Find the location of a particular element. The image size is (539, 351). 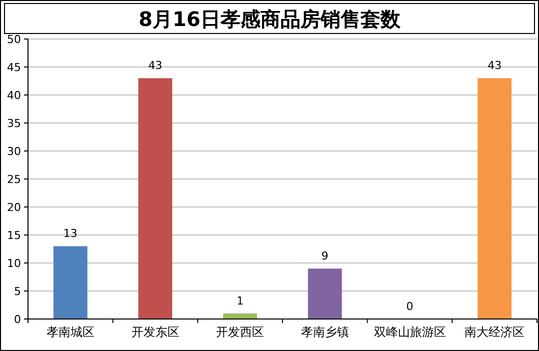

data-label: 9 is located at coordinates (324, 256).